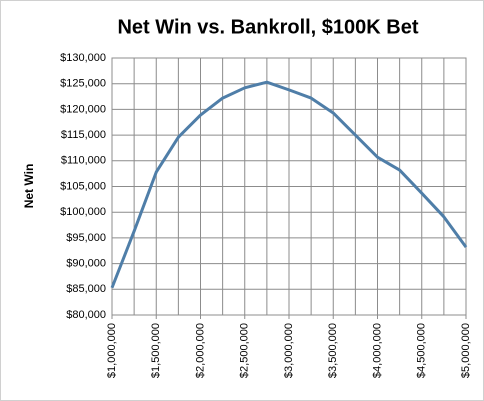 The height and width of the screenshot is (401, 484). Describe the element at coordinates (86, 289) in the screenshot. I see `y-tick-label: $85,000` at that location.